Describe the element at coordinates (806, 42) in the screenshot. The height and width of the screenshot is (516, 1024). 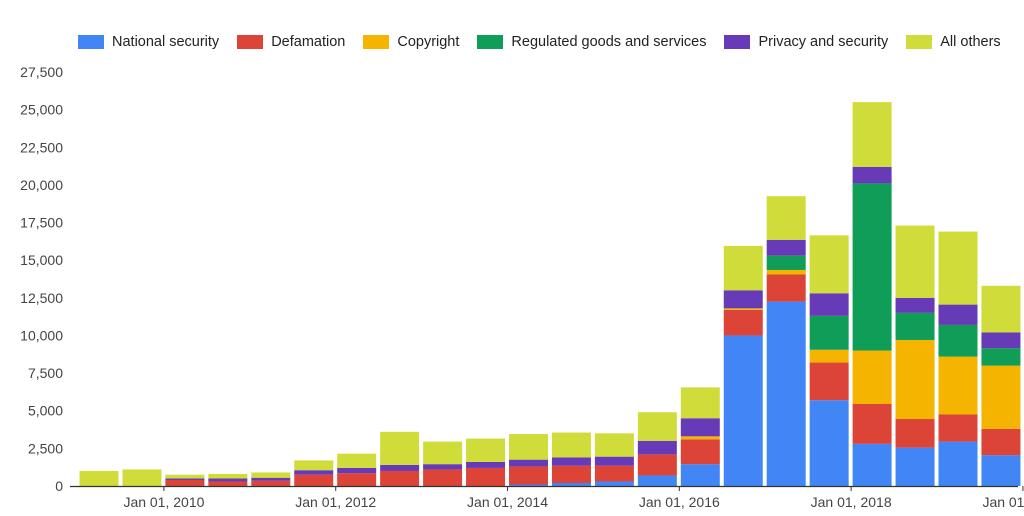
I see `legend-item-privacy-and-security: Privacy and security` at that location.